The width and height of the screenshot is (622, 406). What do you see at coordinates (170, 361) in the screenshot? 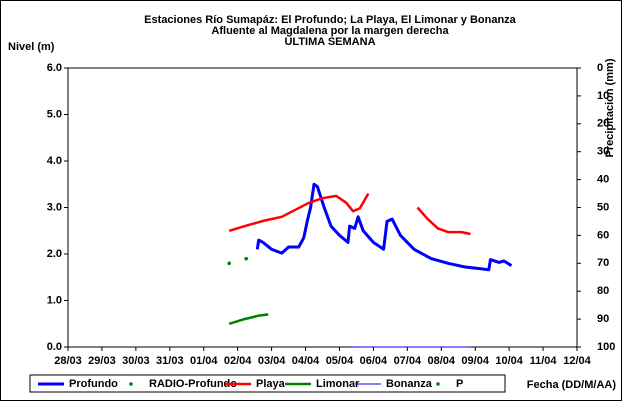
I see `x-tick-label: 31/03` at bounding box center [170, 361].